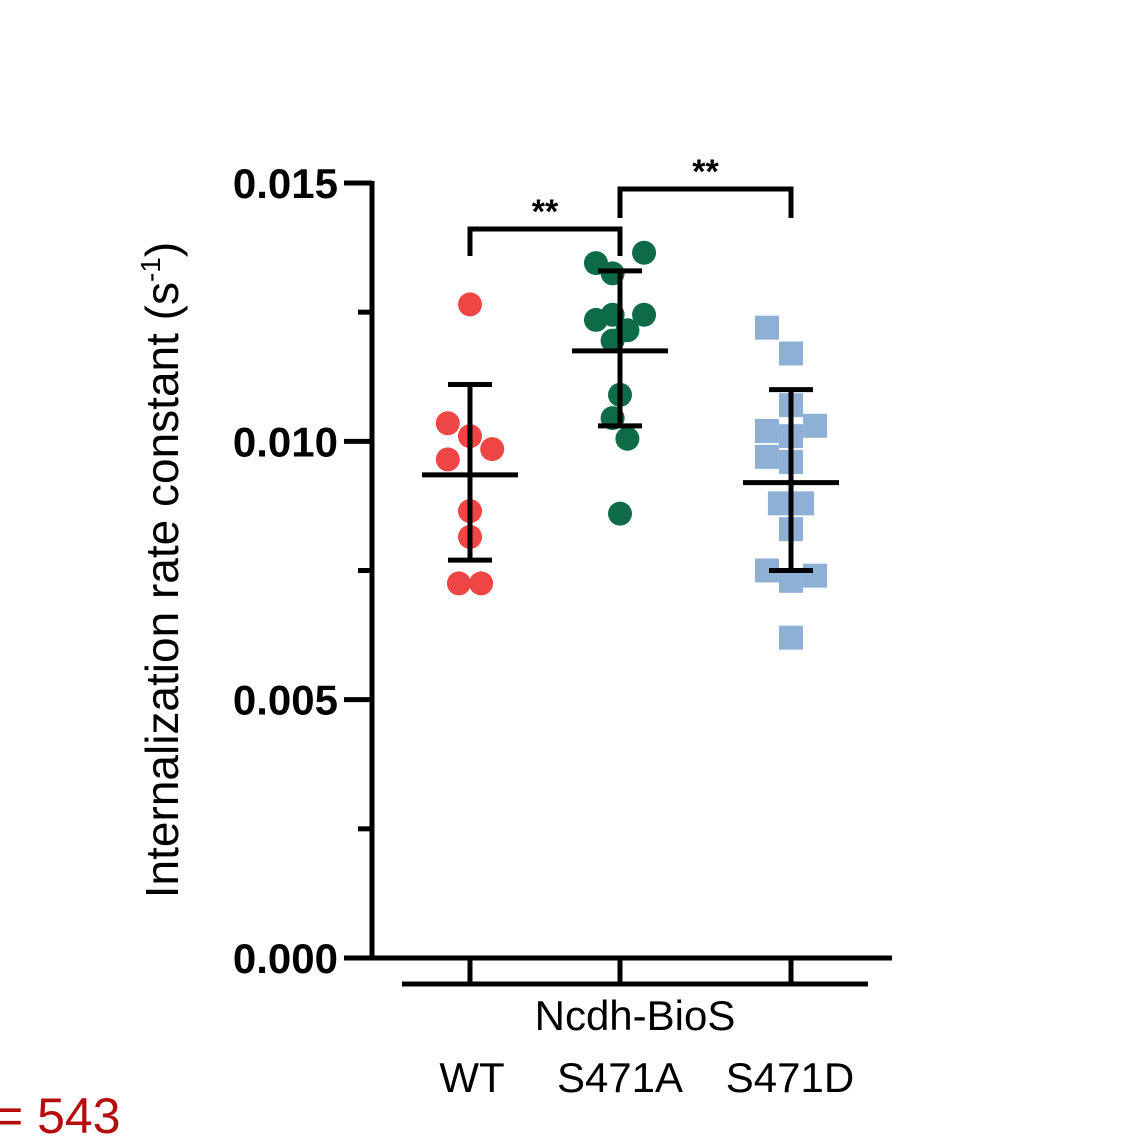 This screenshot has width=1148, height=1137. I want to click on y-tick-label: 0.015, so click(285, 183).